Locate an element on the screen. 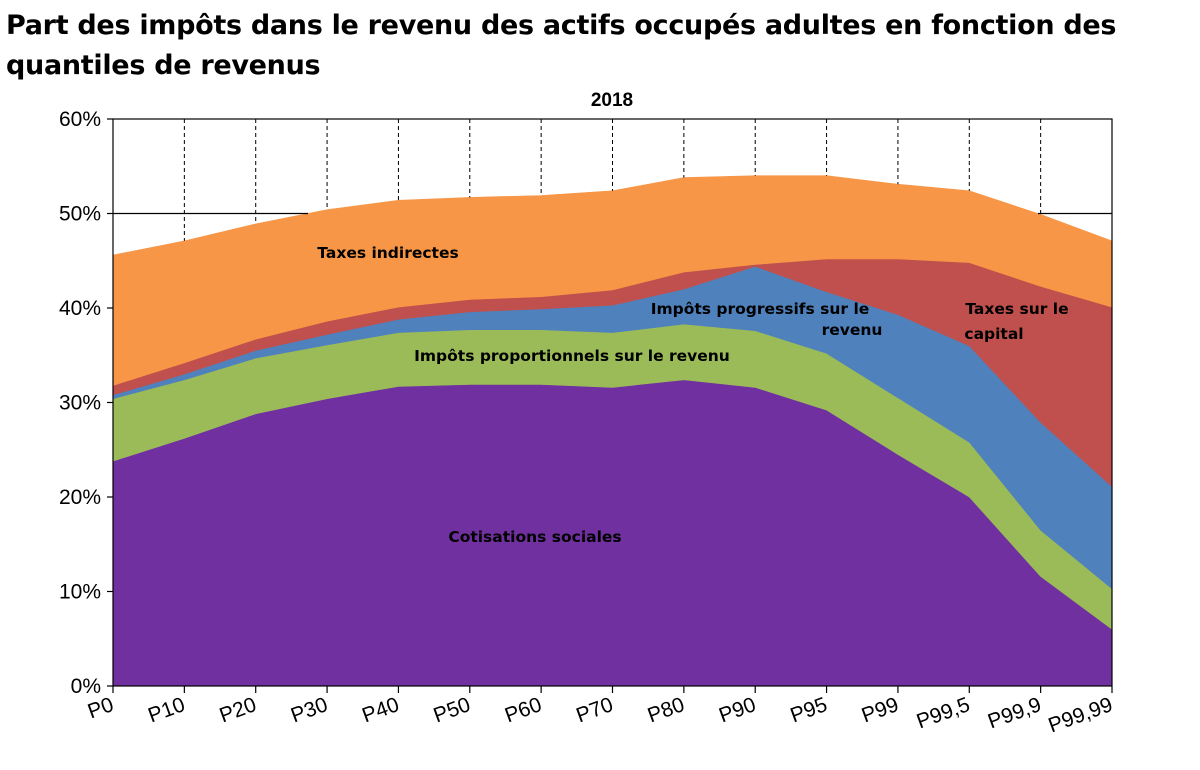 Image resolution: width=1200 pixels, height=770 pixels. y-tick-label: 10% is located at coordinates (80, 592).